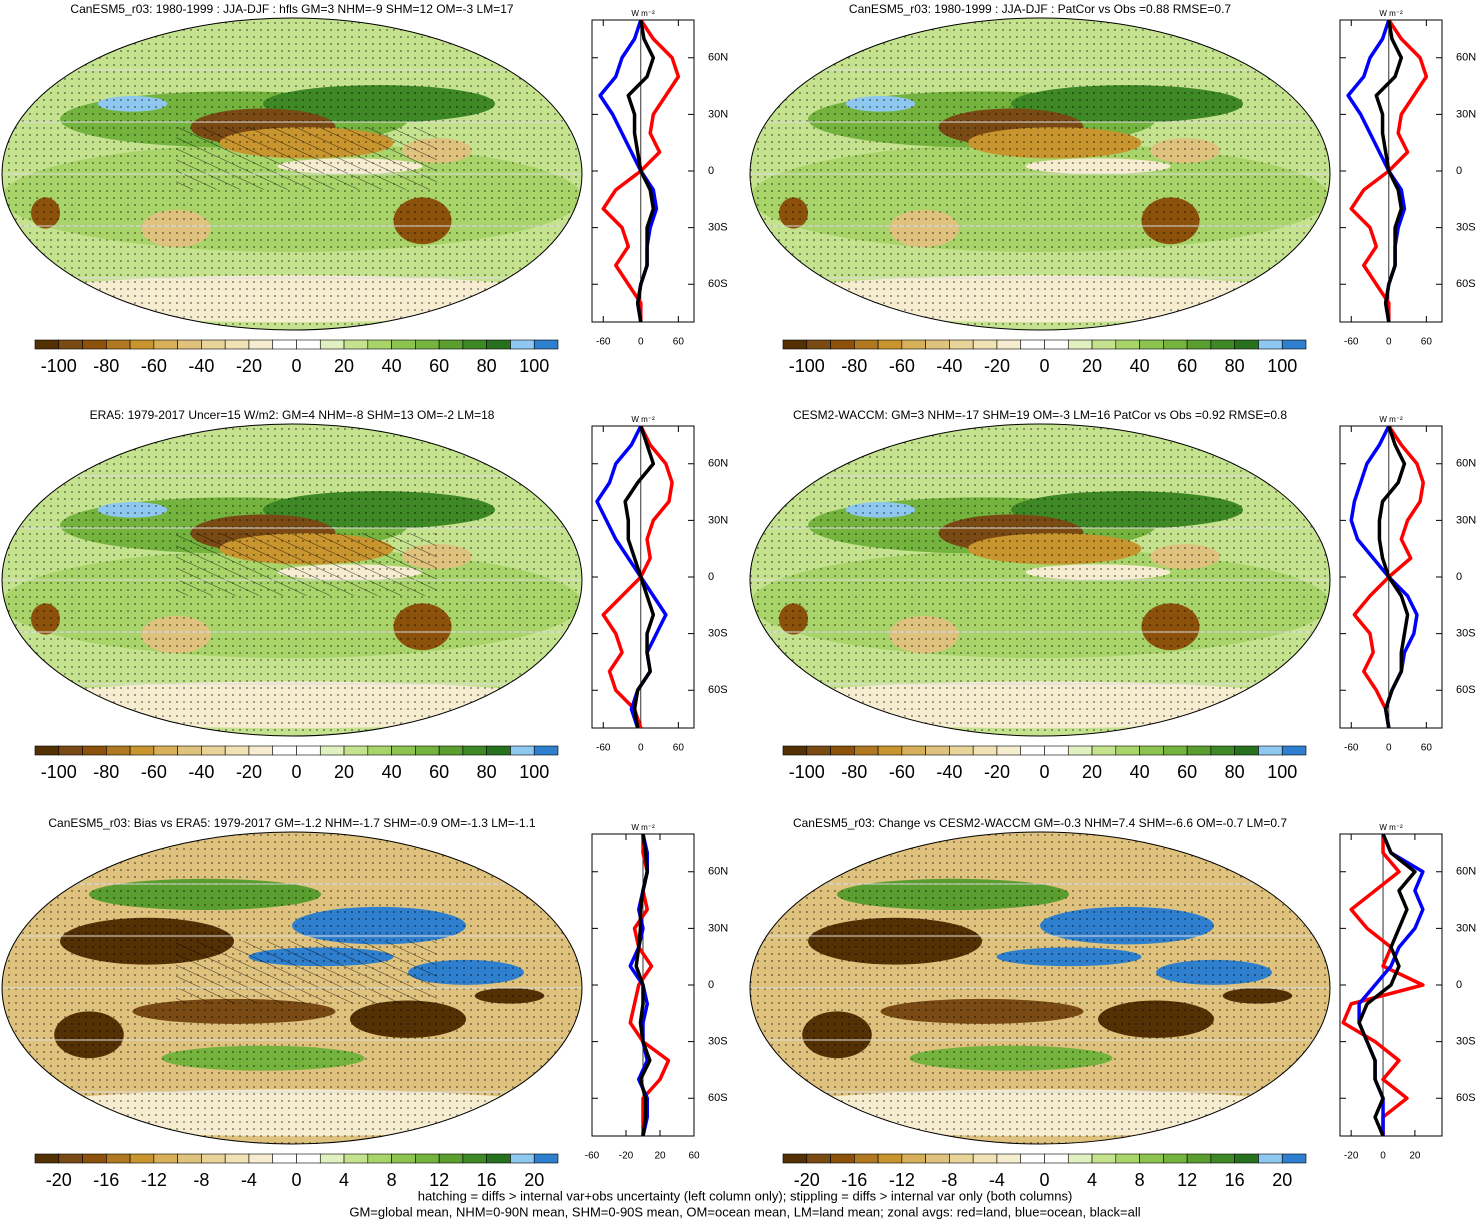  What do you see at coordinates (306, 972) in the screenshot?
I see `hatching` at bounding box center [306, 972].